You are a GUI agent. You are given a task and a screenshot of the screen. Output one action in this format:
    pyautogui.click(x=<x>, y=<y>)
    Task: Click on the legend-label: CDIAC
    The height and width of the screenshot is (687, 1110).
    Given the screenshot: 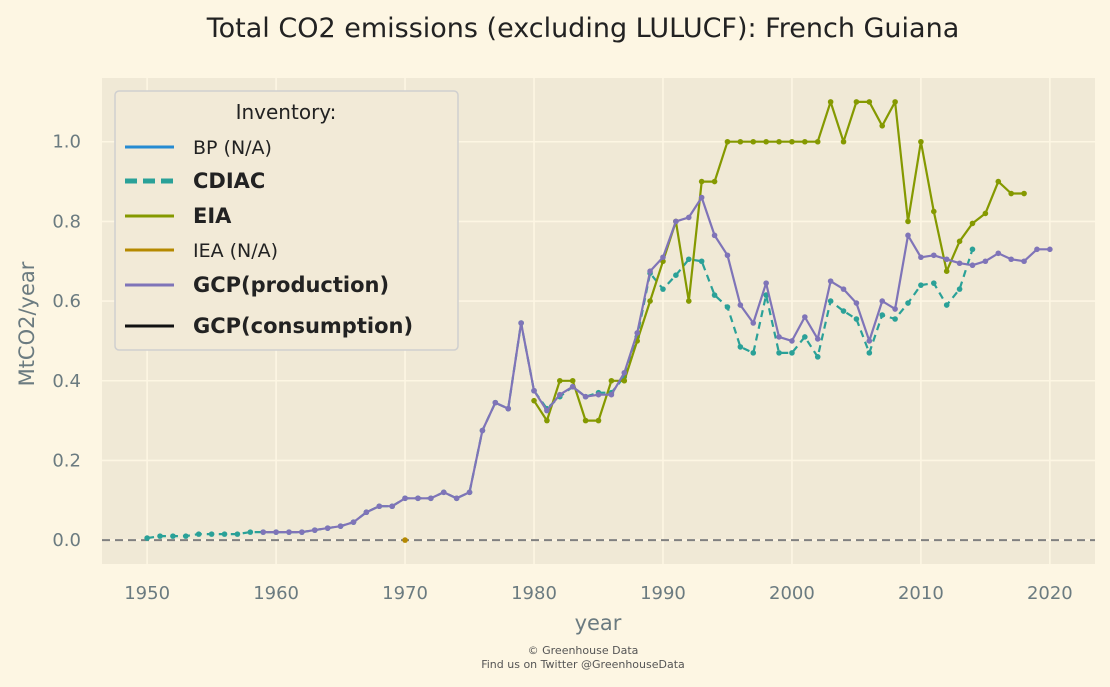 What is the action you would take?
    pyautogui.click(x=229, y=181)
    